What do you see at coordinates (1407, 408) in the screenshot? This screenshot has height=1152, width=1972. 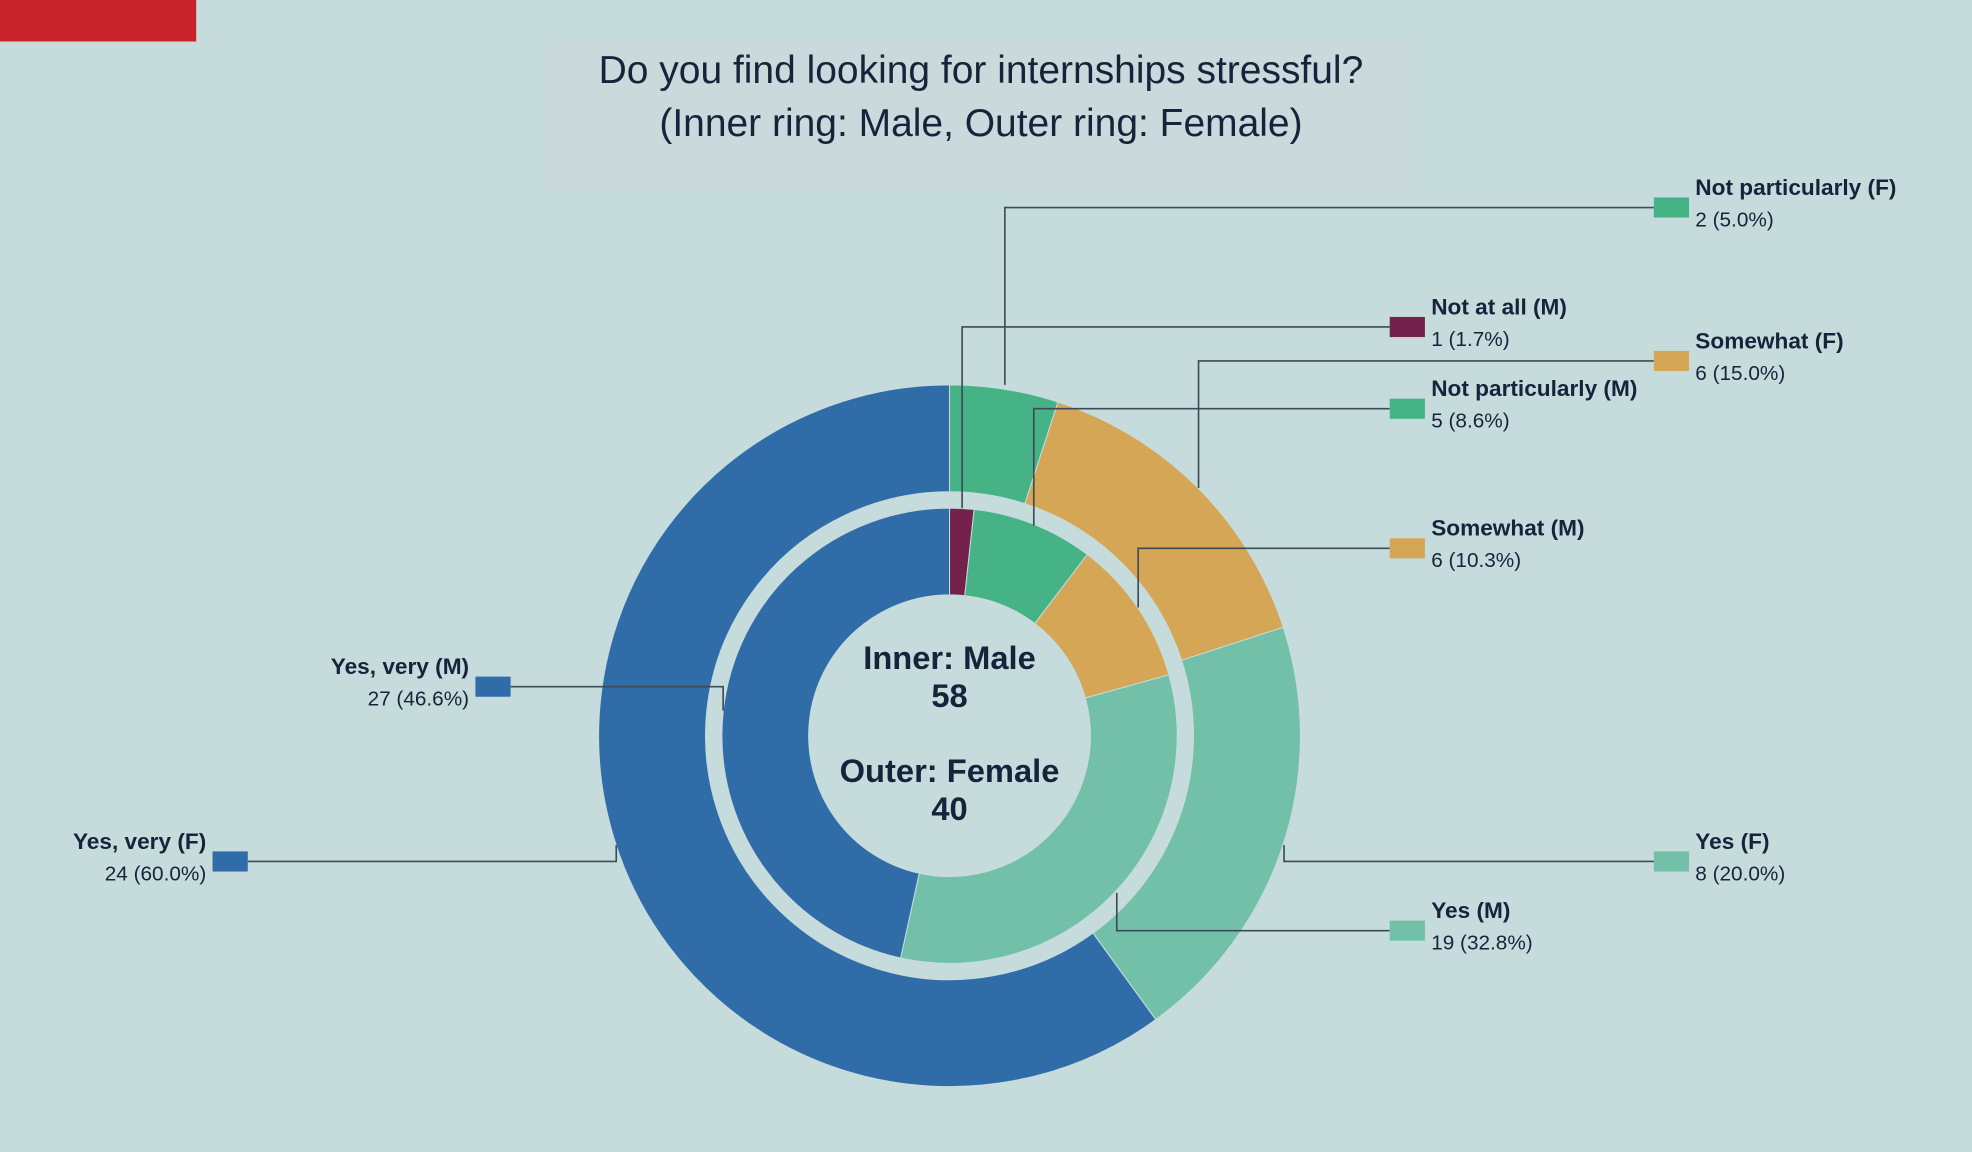 I see `legend-swatch-not-particularly-m` at bounding box center [1407, 408].